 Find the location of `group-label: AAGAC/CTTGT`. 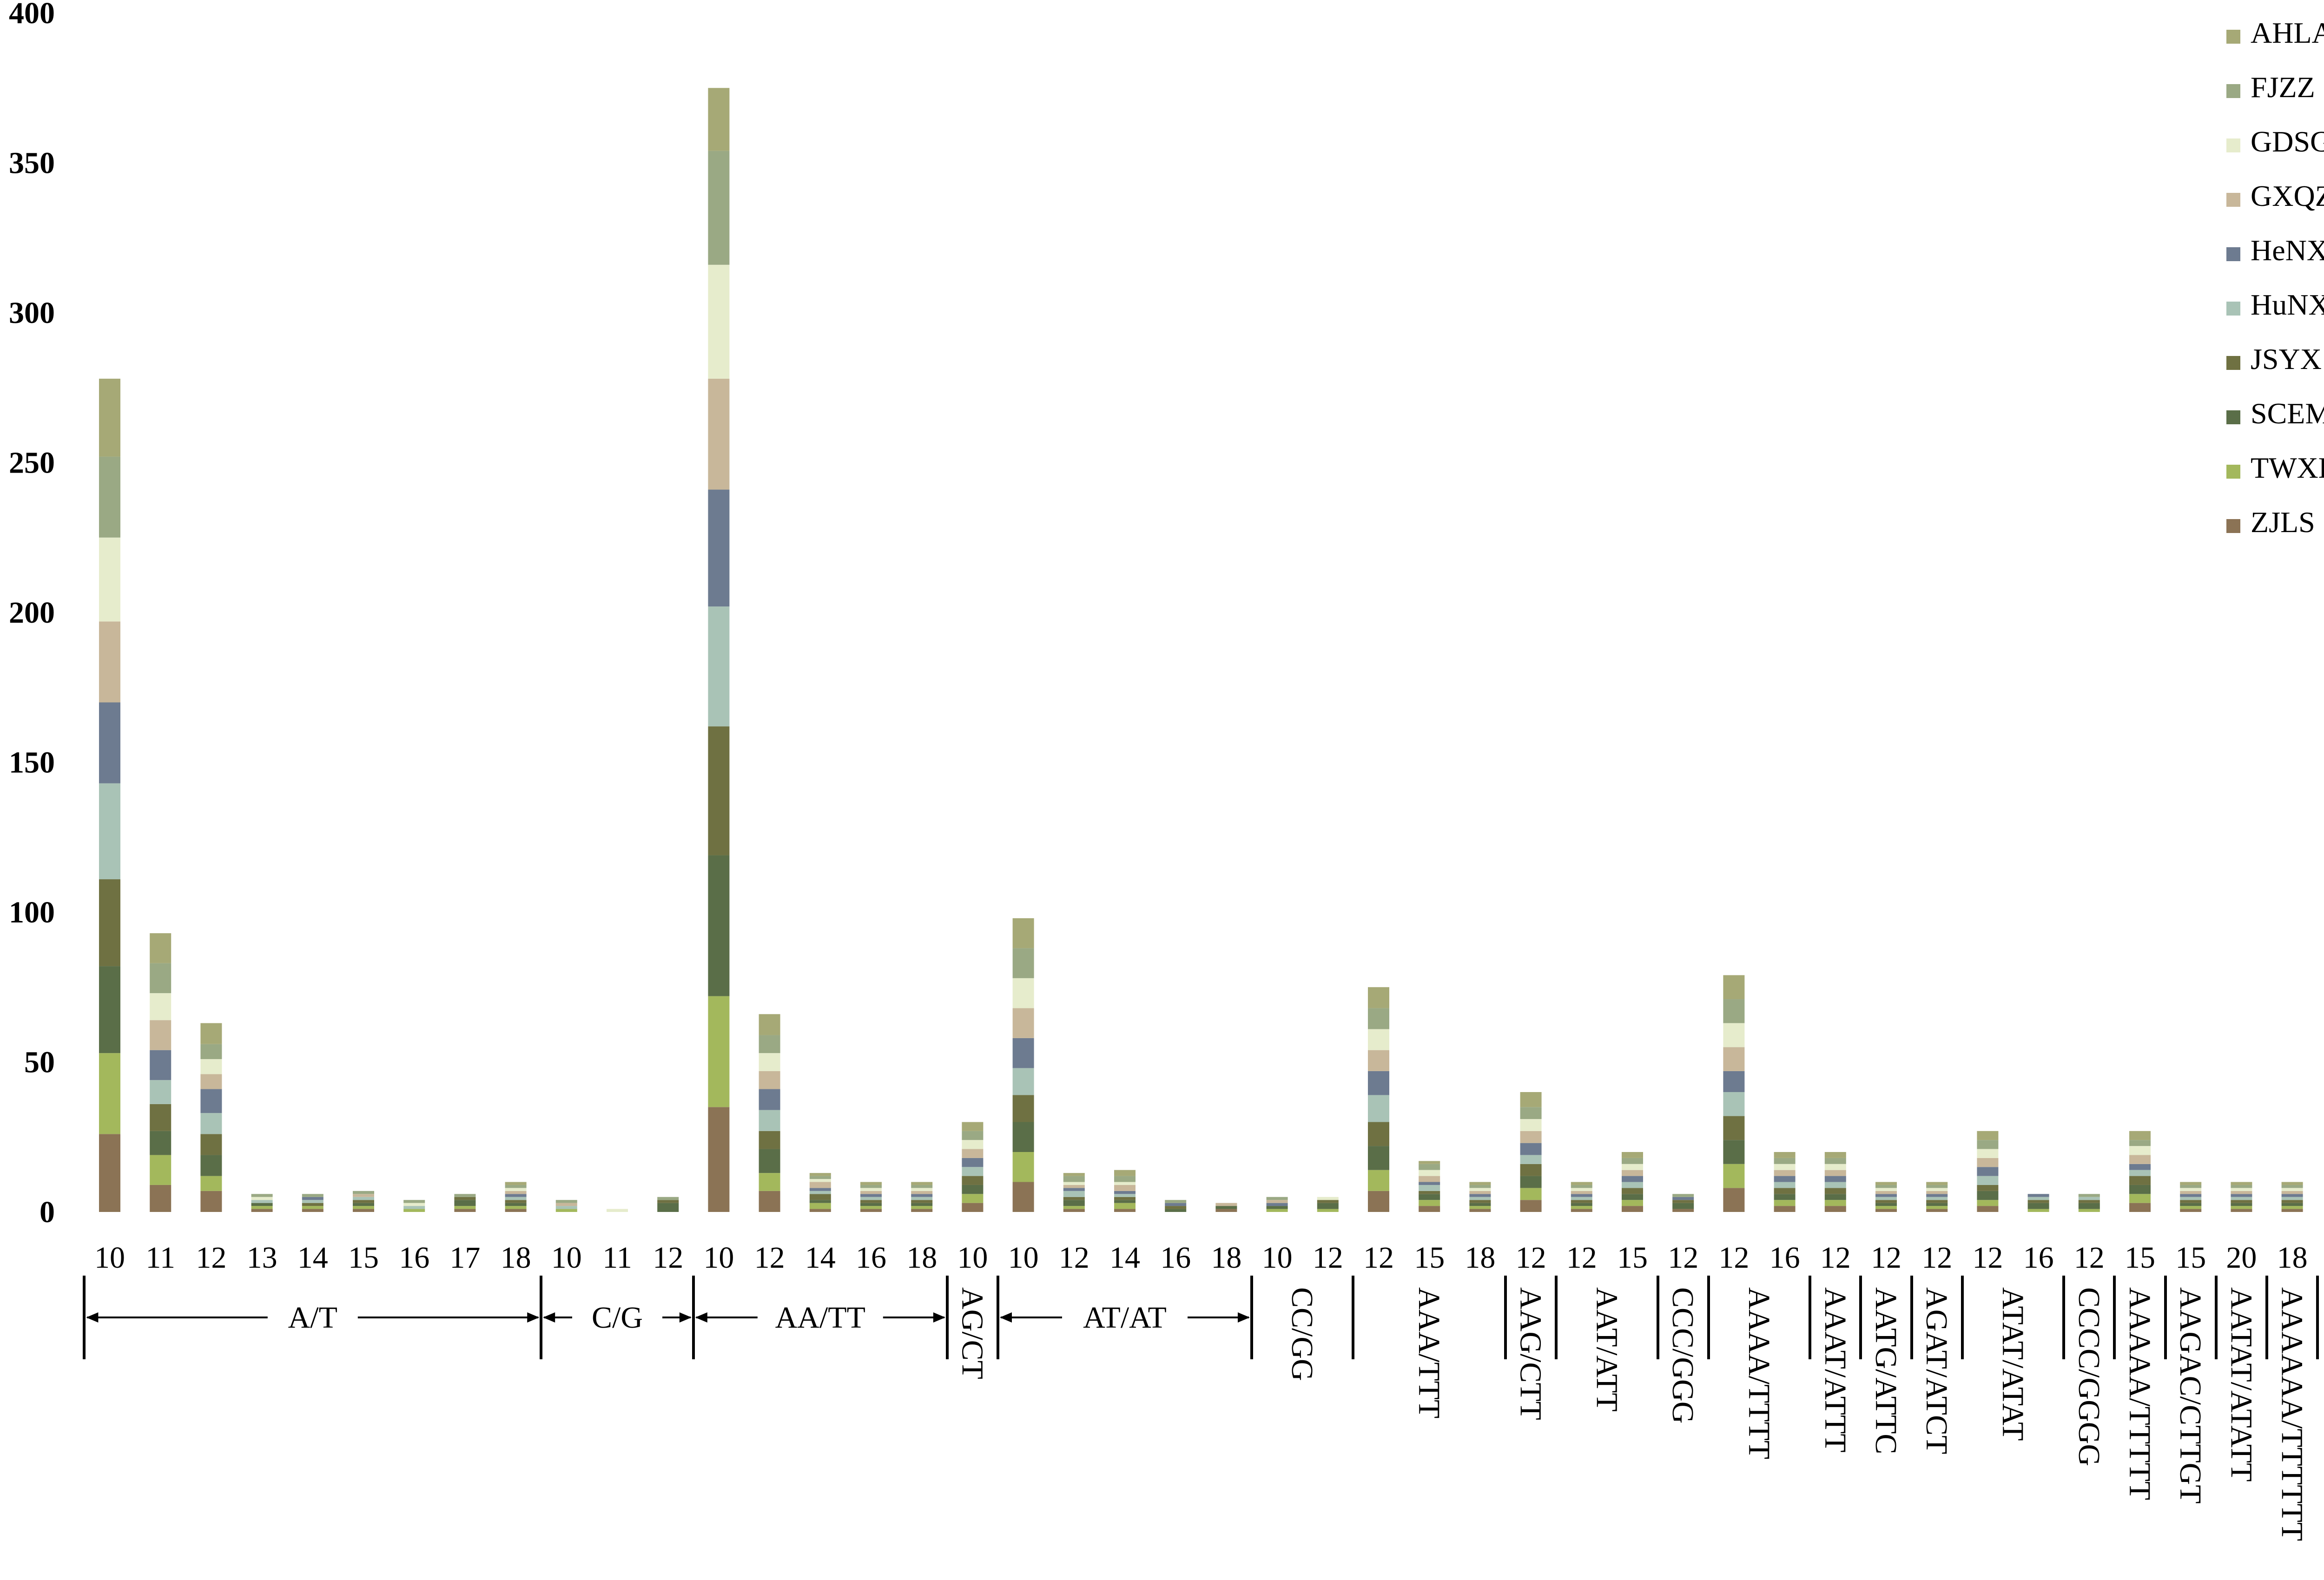

group-label: AAGAC/CTTGT is located at coordinates (2190, 1395).